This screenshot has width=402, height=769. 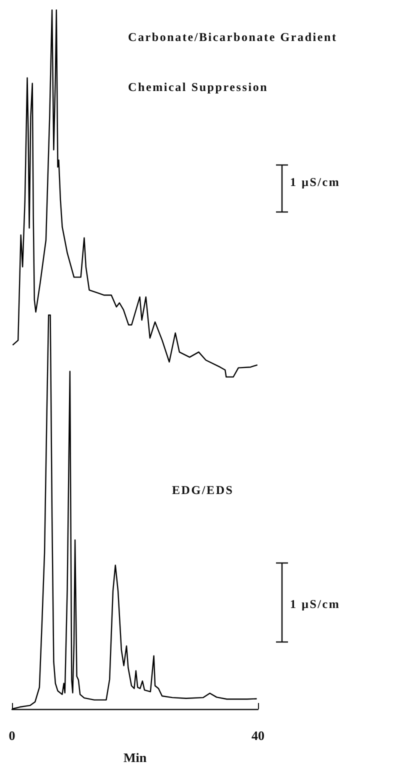 What do you see at coordinates (258, 735) in the screenshot?
I see `x-tick-label: 40` at bounding box center [258, 735].